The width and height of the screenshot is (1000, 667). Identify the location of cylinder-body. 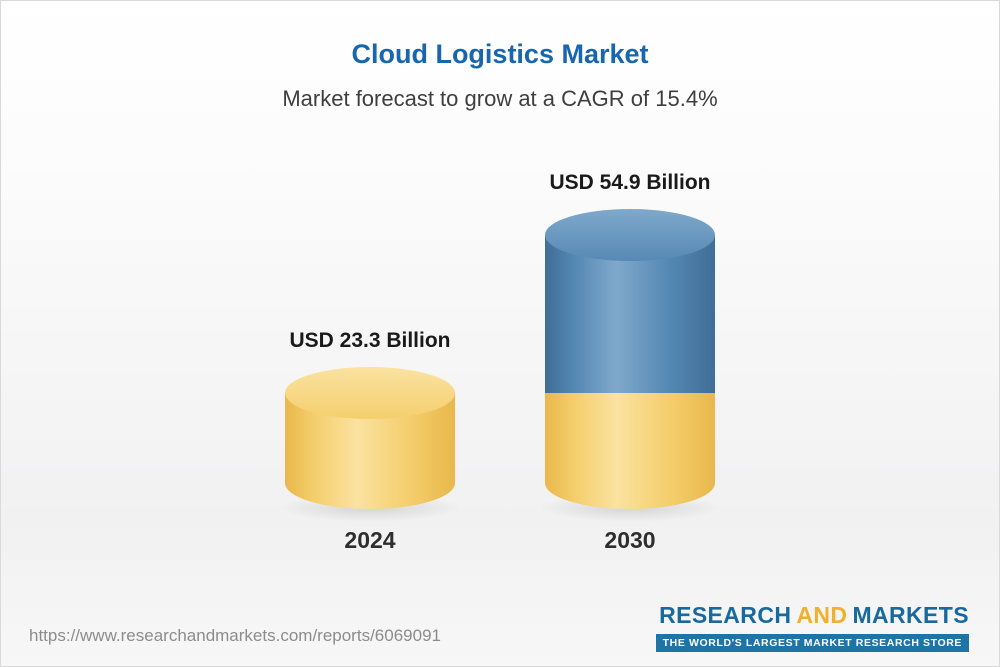
(630, 371).